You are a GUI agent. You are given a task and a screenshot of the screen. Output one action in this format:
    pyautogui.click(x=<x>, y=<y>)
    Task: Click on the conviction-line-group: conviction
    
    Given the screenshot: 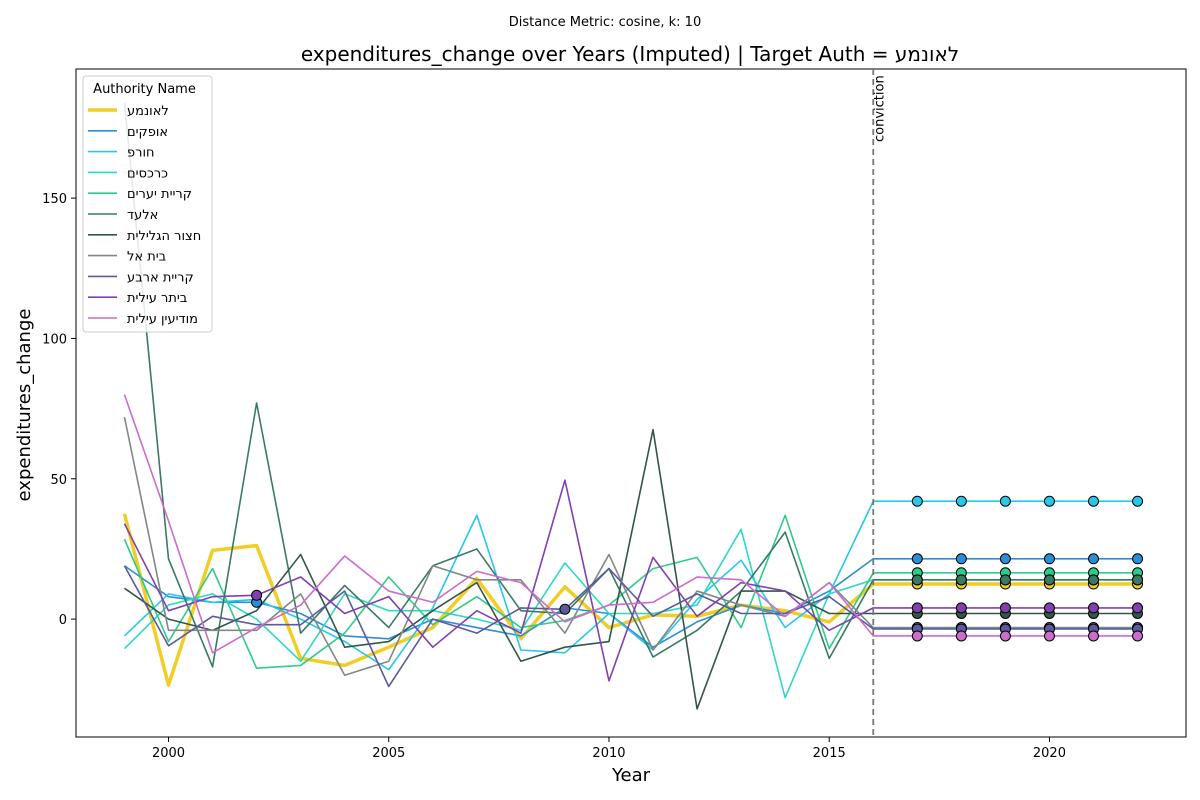 What is the action you would take?
    pyautogui.click(x=879, y=403)
    